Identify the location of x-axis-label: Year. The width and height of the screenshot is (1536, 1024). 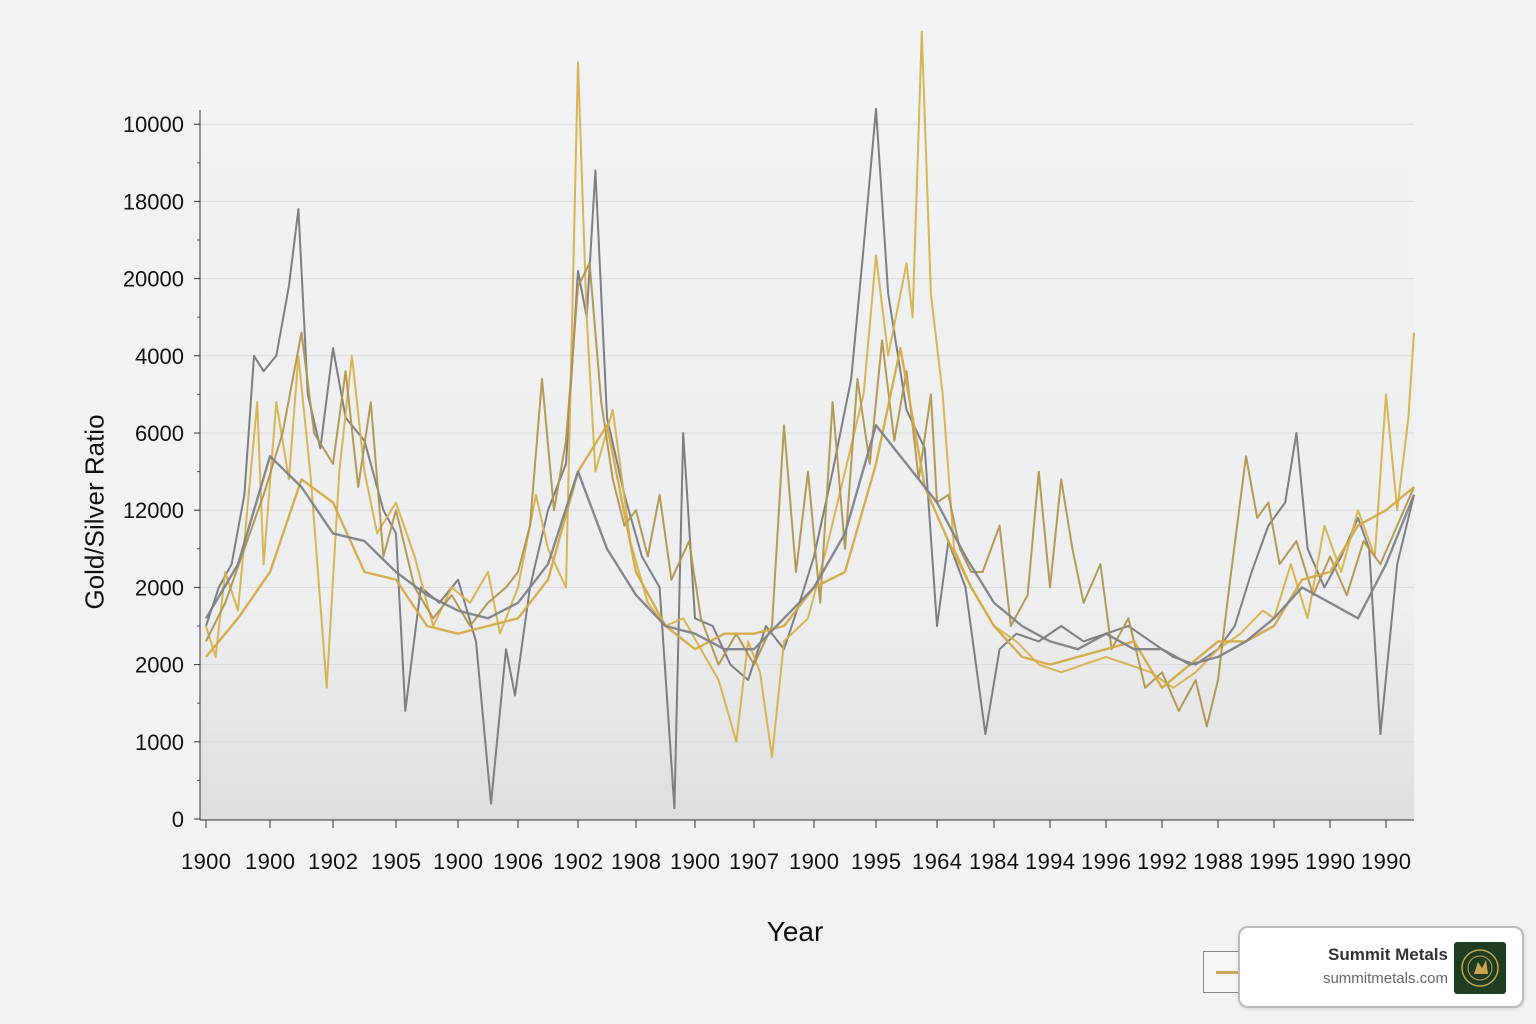
(795, 931).